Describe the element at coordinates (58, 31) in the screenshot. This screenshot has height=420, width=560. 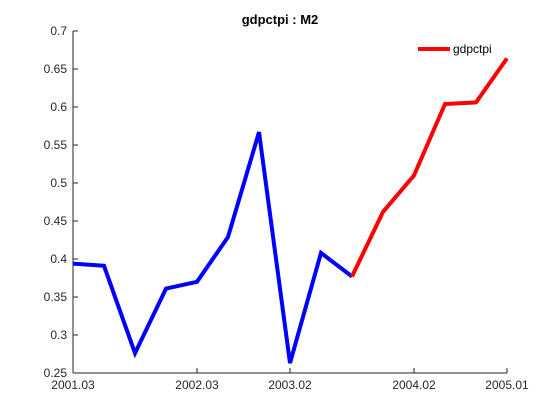
I see `y-tick-label: 0.7` at that location.